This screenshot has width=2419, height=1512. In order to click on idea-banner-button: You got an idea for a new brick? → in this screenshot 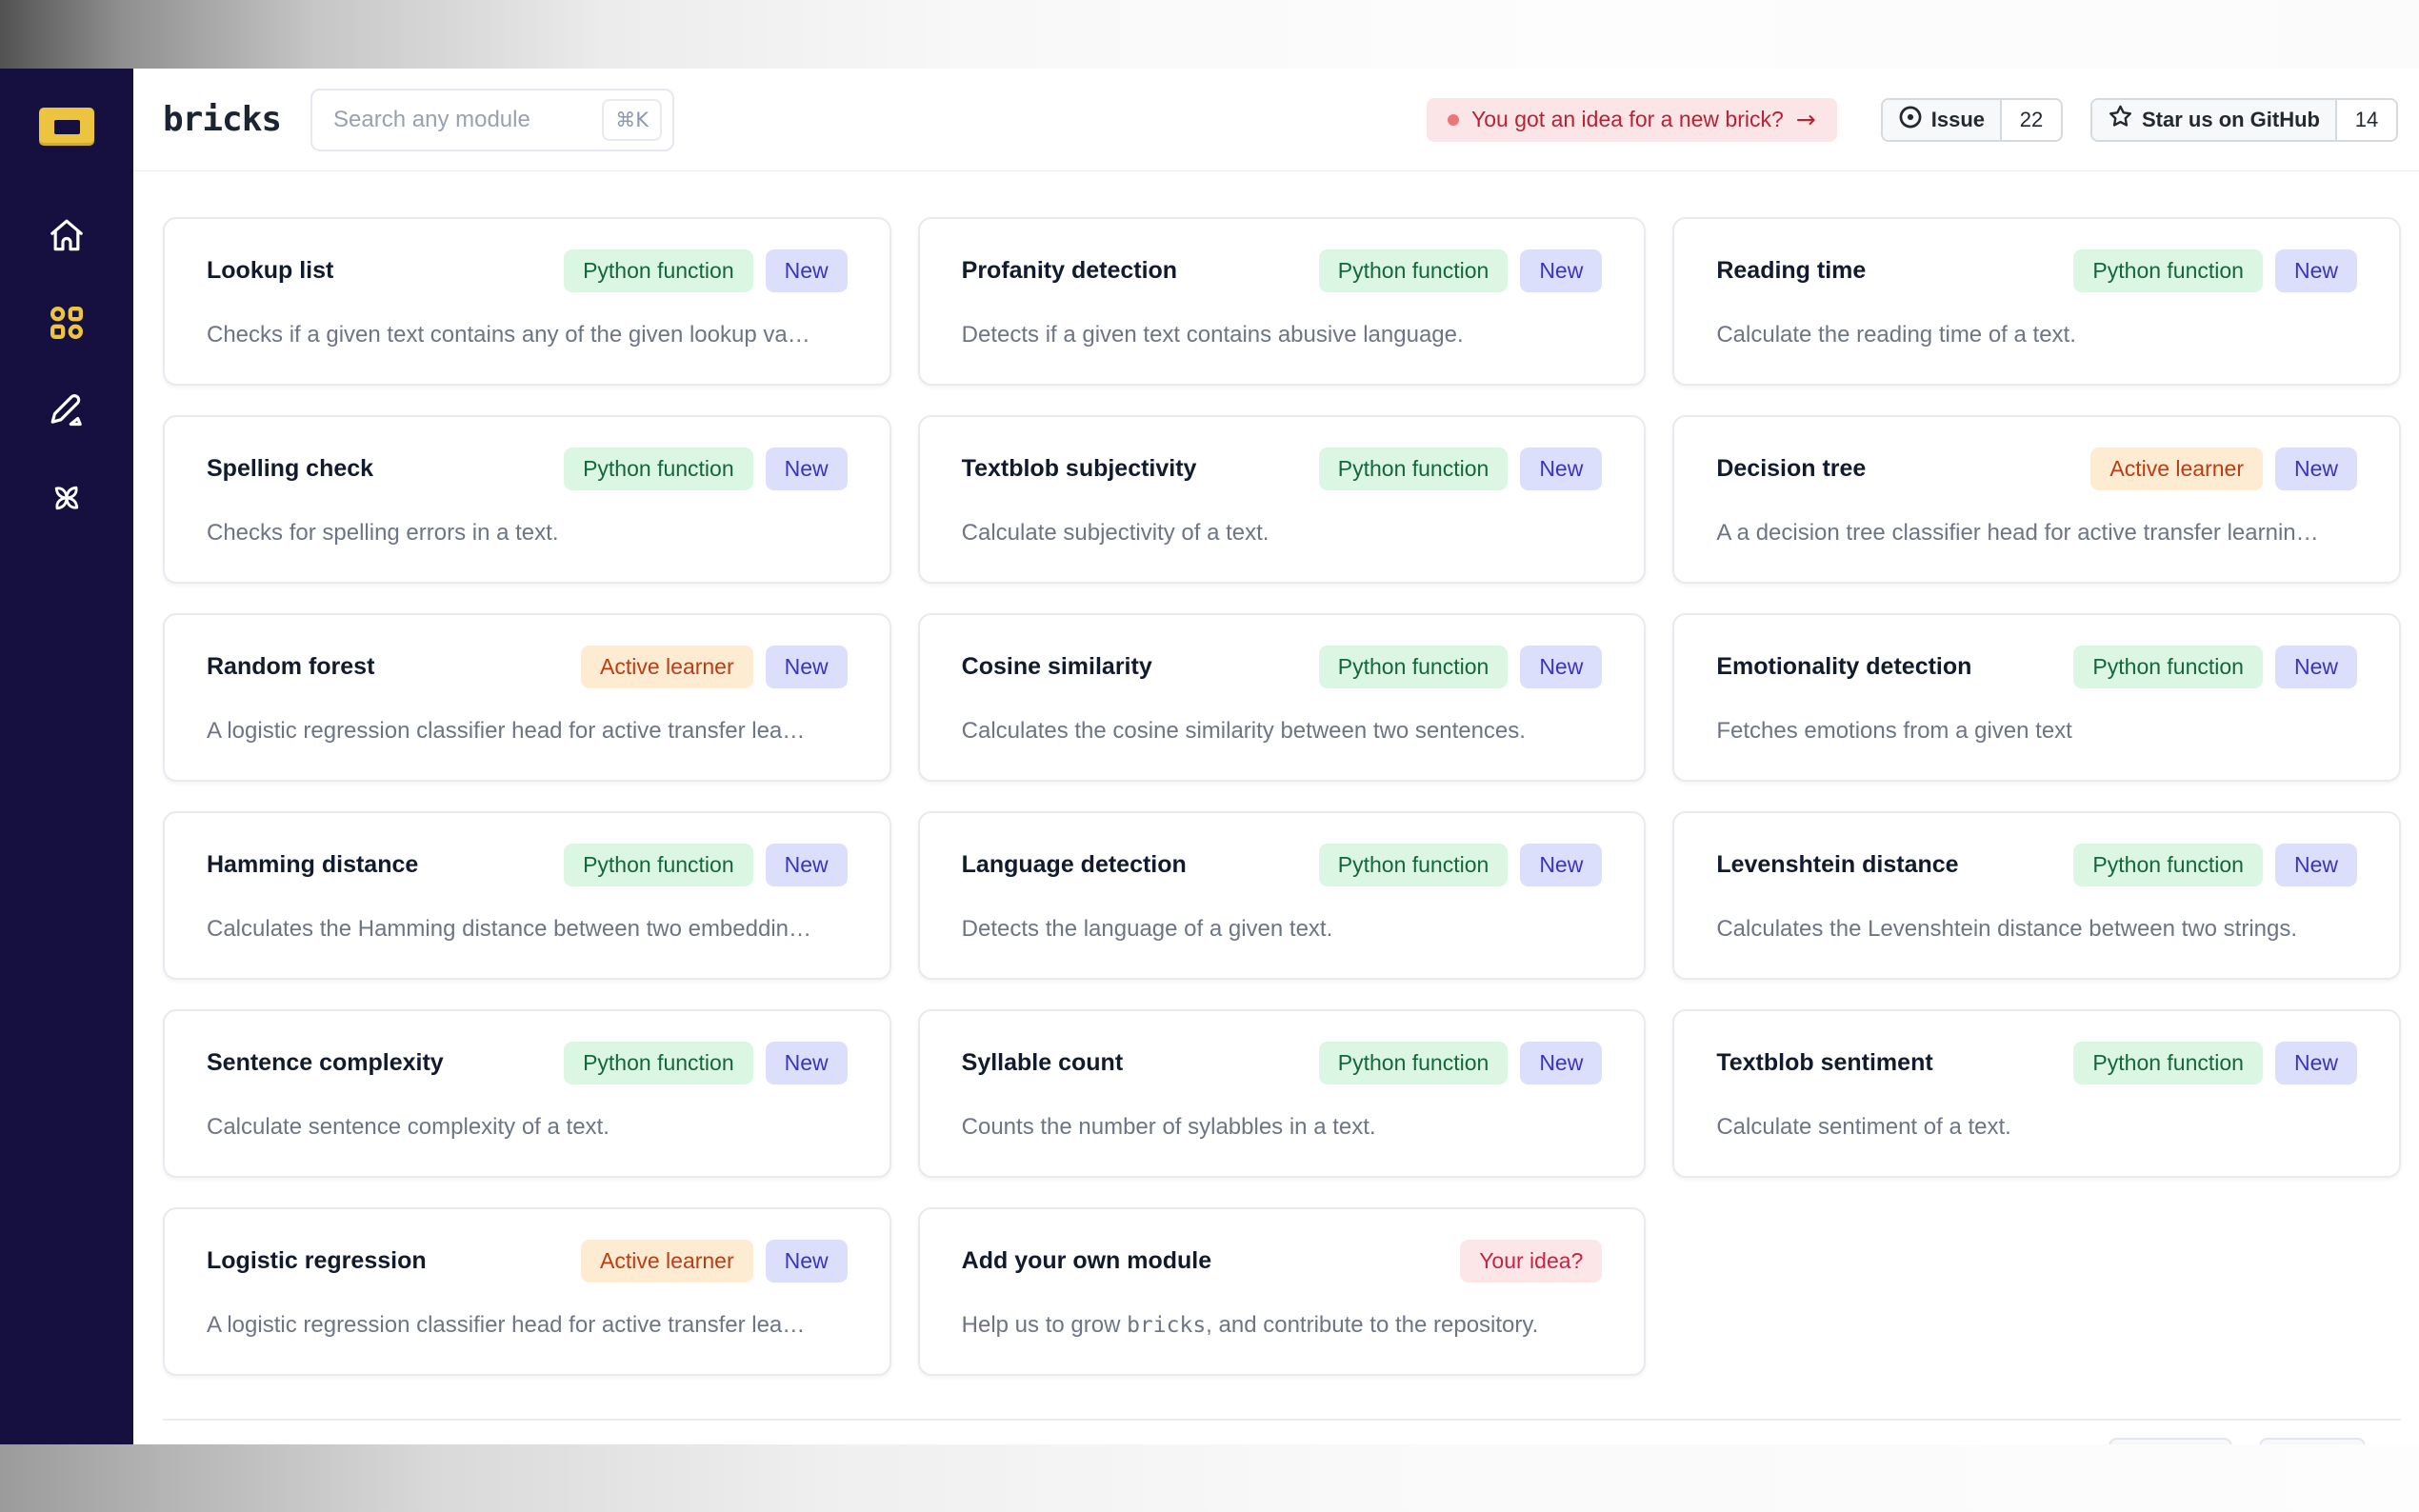, I will do `click(1632, 119)`.